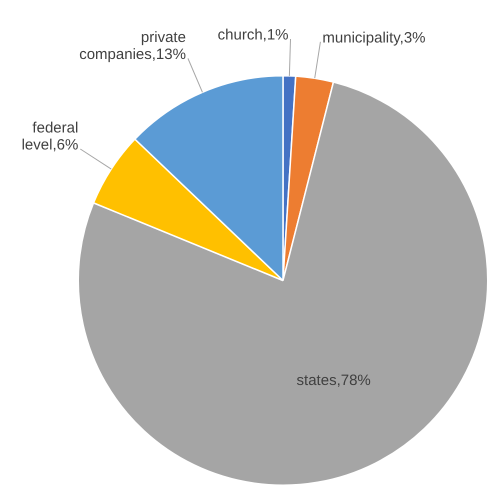 The height and width of the screenshot is (492, 497). Describe the element at coordinates (132, 46) in the screenshot. I see `slice-label: private companies,13%` at that location.